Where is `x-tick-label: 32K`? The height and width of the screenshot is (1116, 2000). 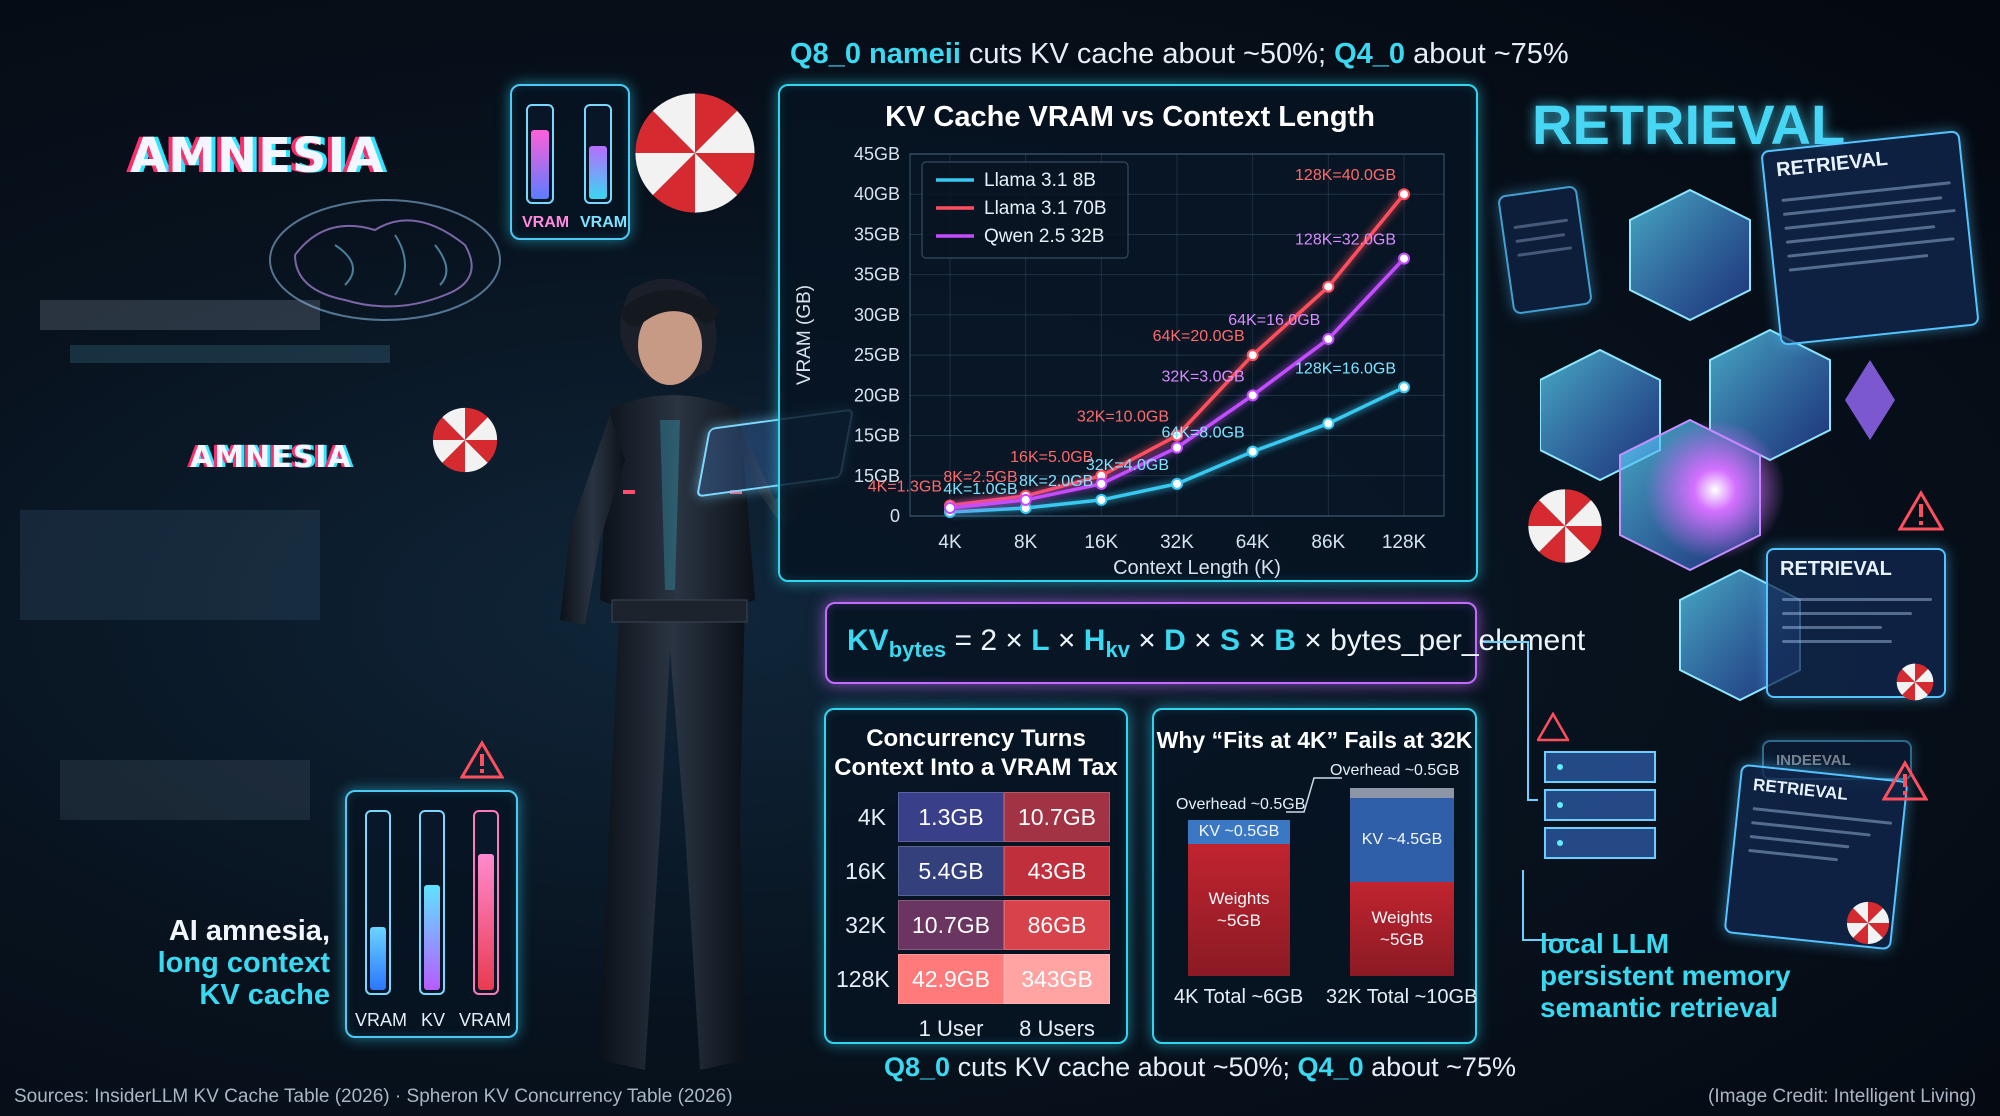
x-tick-label: 32K is located at coordinates (1177, 542).